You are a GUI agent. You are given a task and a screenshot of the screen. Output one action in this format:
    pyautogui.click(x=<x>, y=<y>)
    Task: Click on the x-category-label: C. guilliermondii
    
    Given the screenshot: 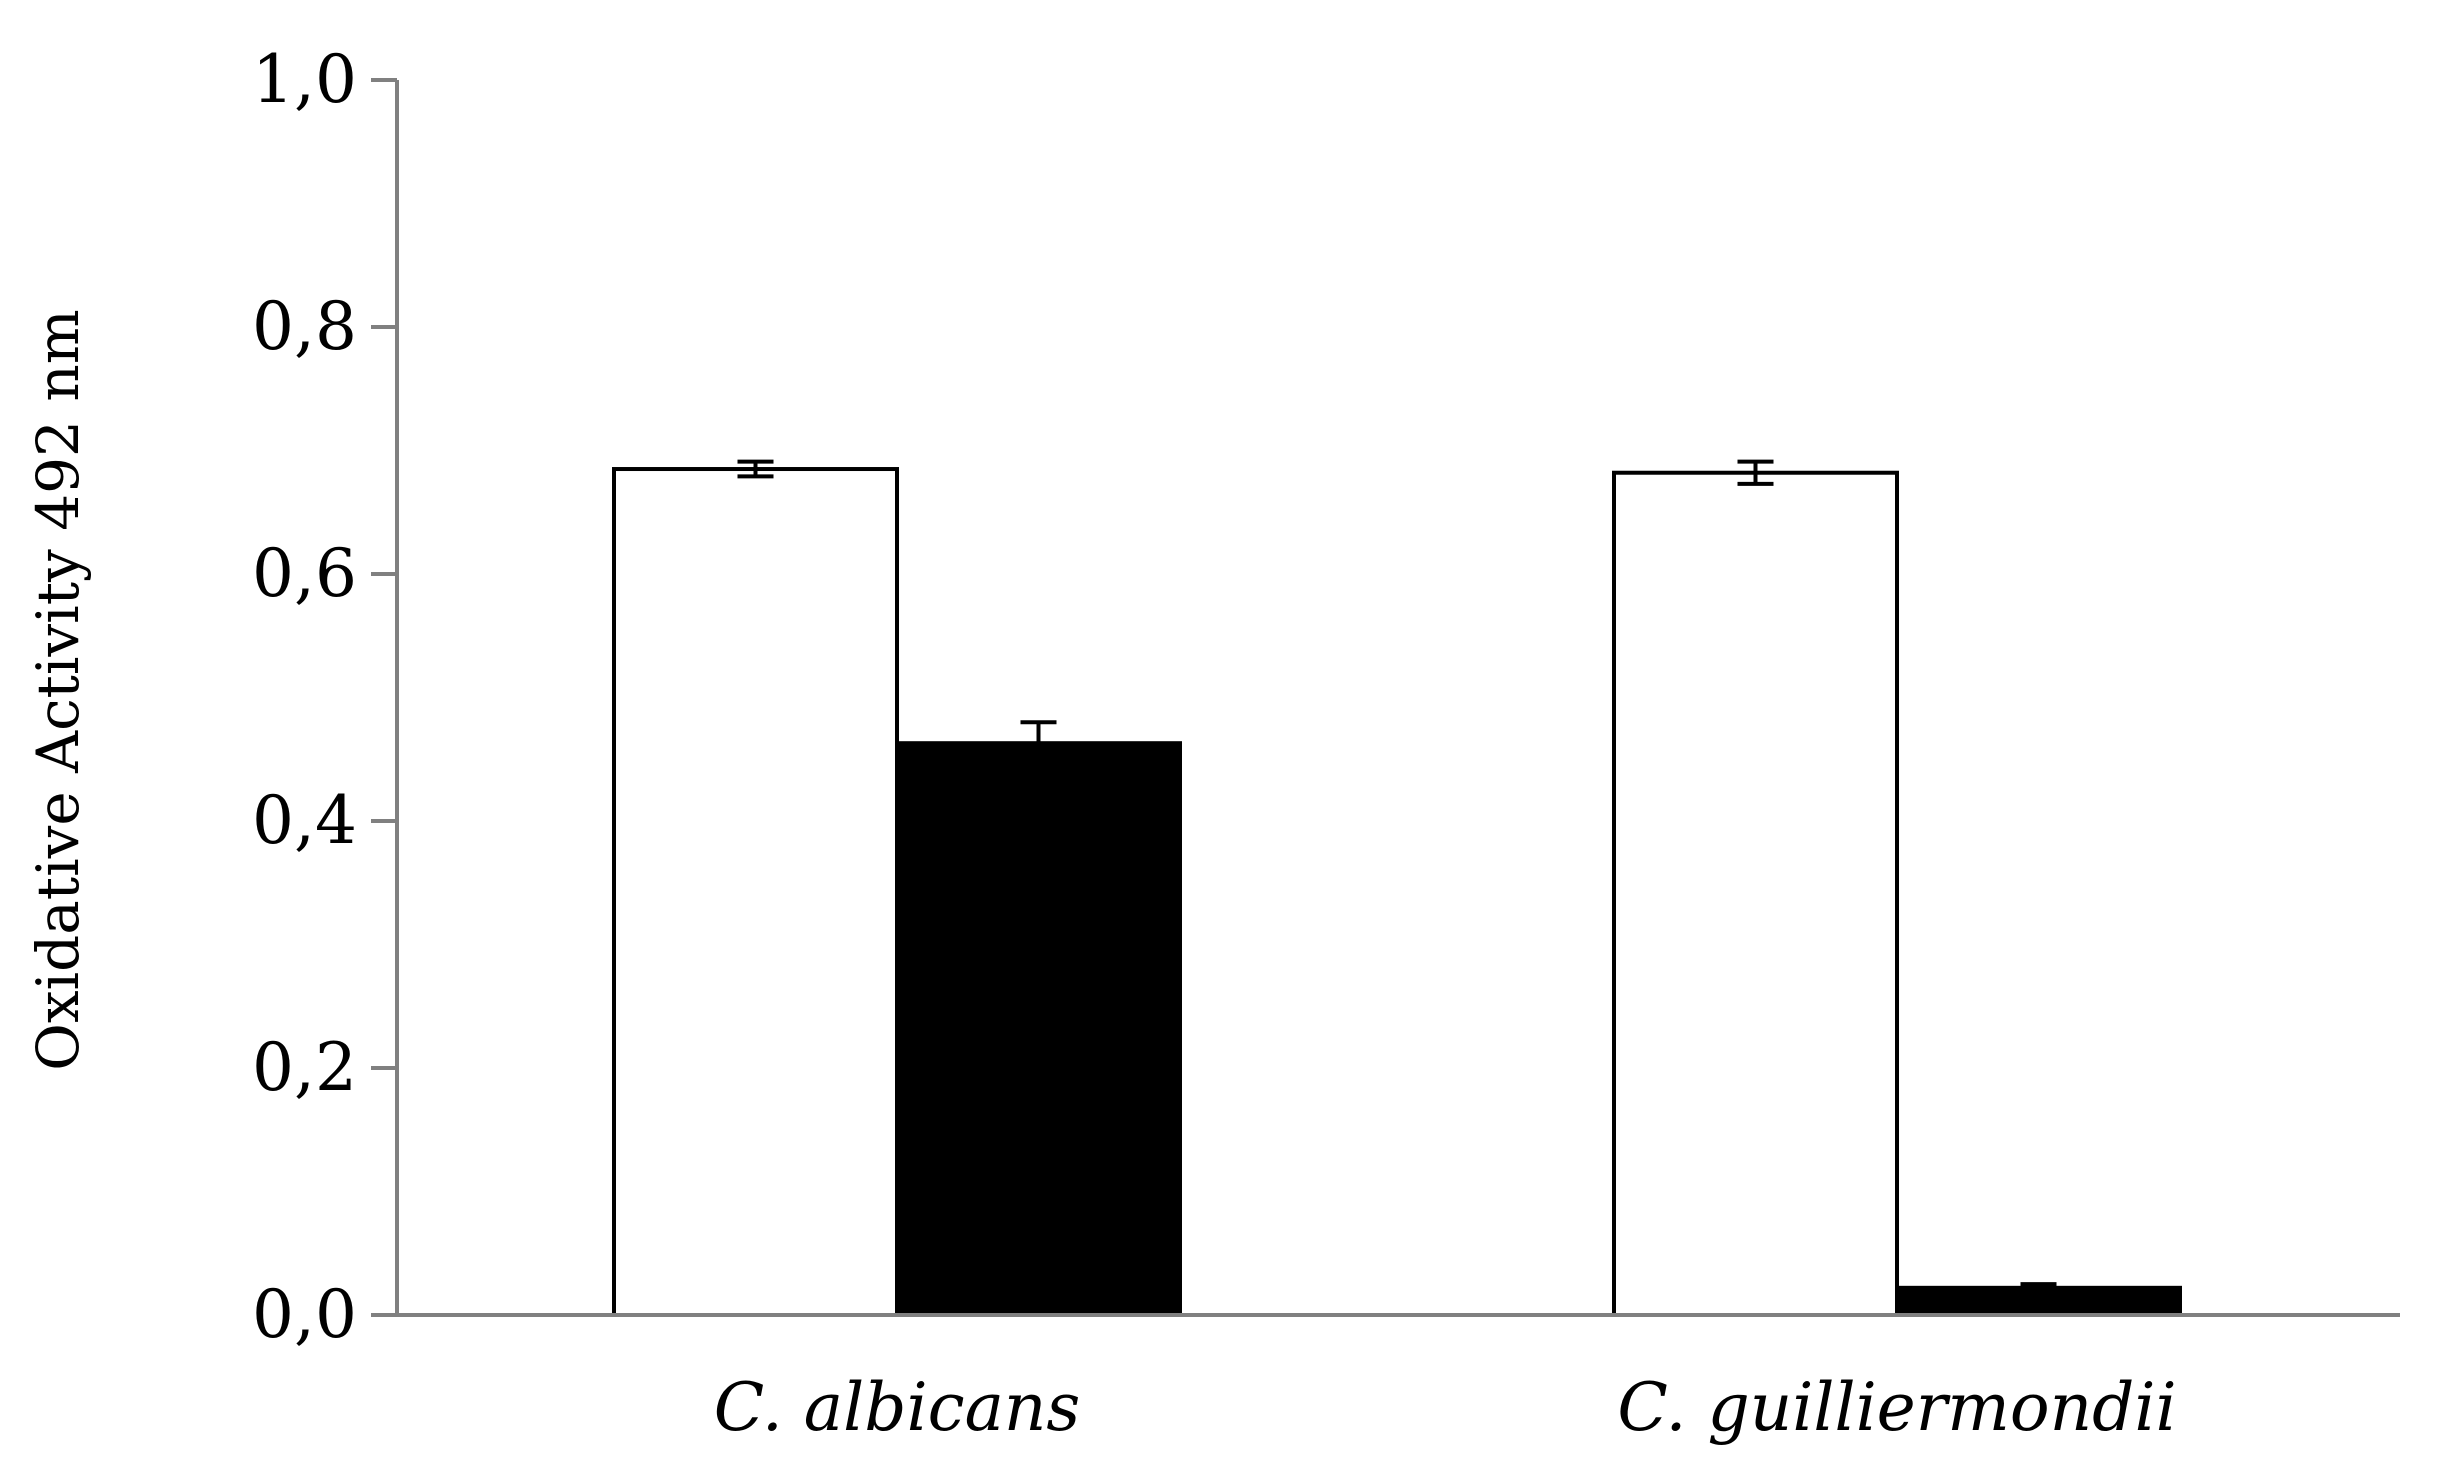 What is the action you would take?
    pyautogui.click(x=1896, y=1407)
    